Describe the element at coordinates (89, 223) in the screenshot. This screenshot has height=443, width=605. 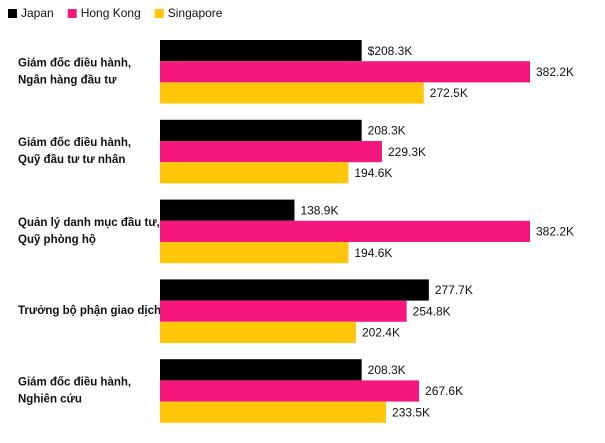
I see `category-label: Quản lý danh mục đầu tư,` at that location.